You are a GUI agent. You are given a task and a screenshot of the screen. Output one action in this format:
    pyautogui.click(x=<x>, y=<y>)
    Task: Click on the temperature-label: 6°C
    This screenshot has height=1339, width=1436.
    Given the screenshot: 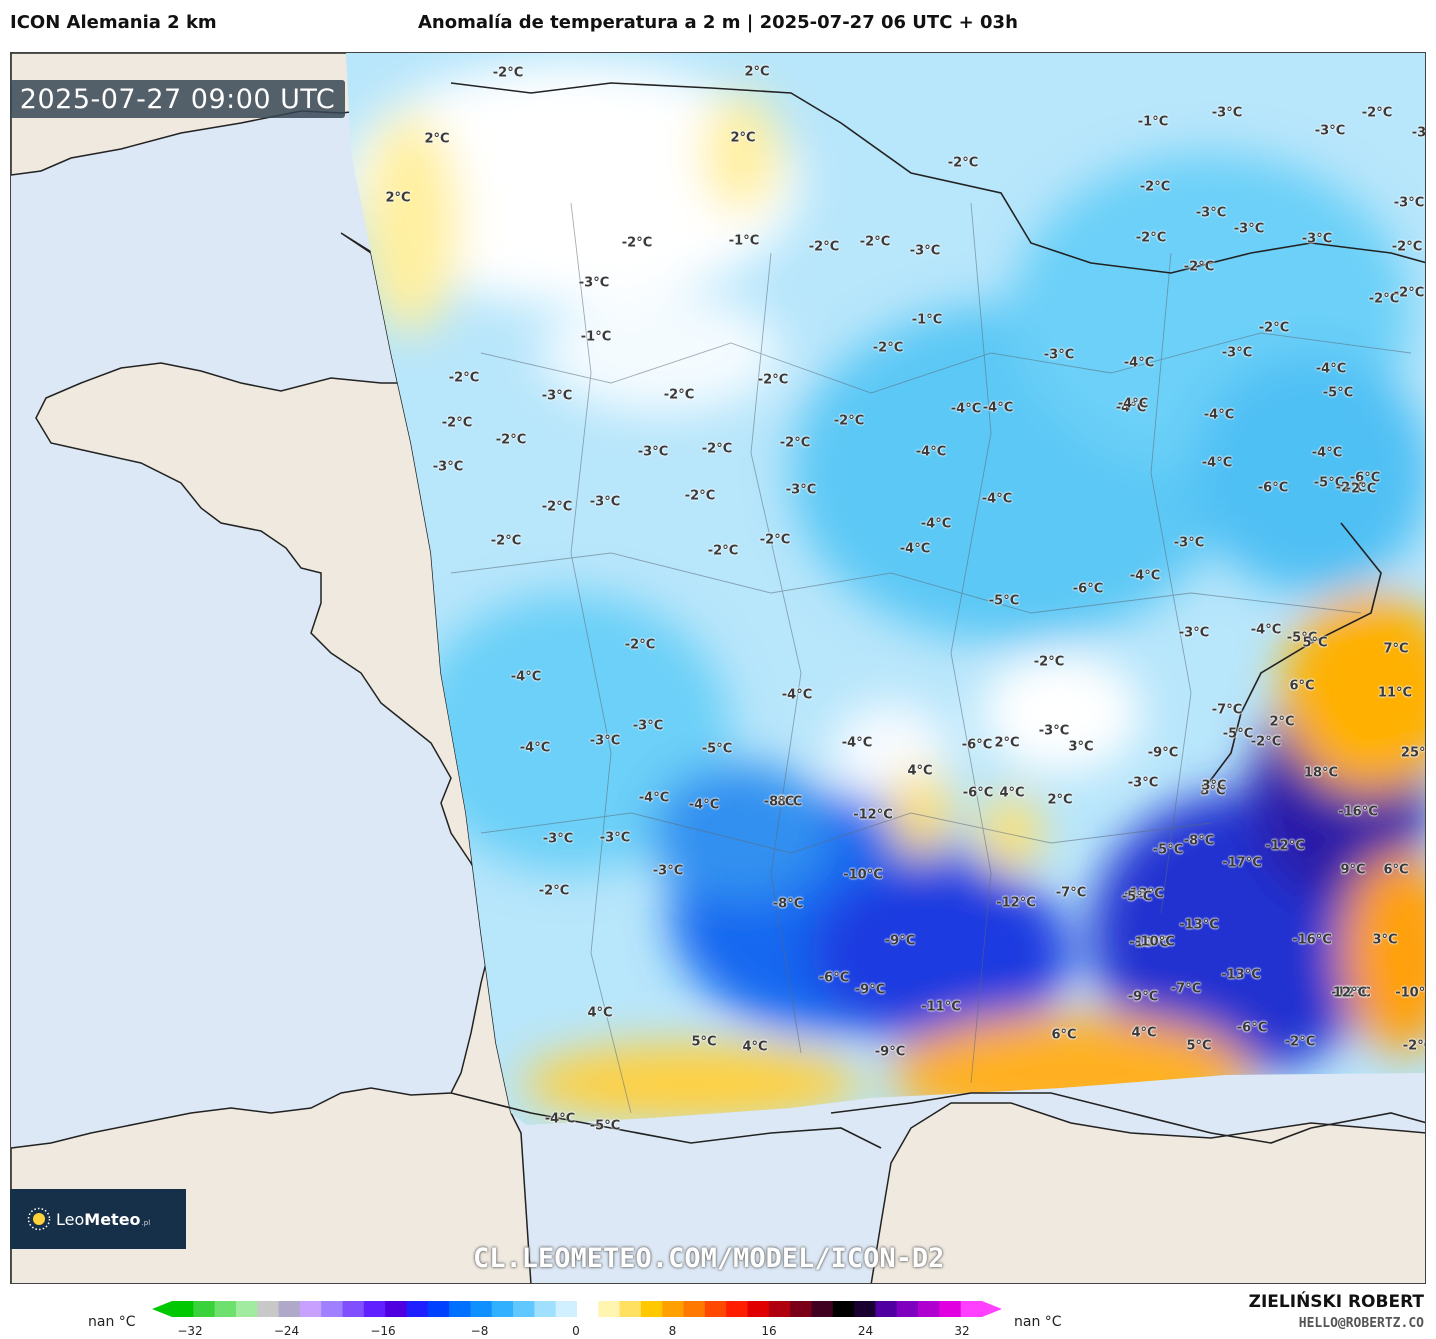 What is the action you would take?
    pyautogui.click(x=1302, y=686)
    